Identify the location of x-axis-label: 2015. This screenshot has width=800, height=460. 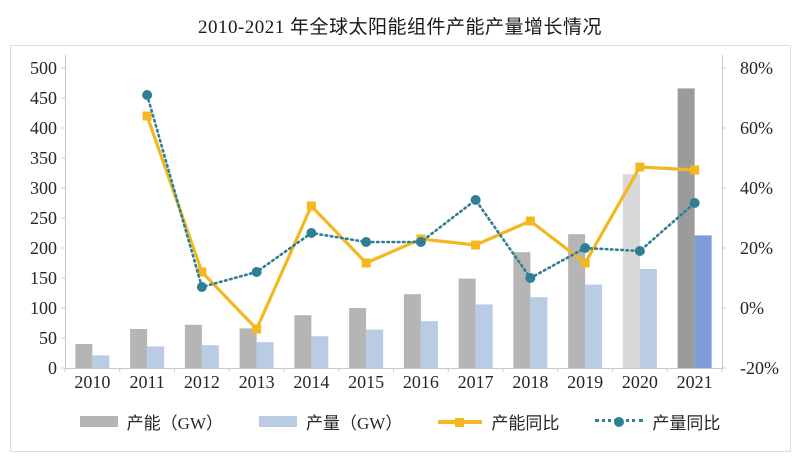
(366, 382).